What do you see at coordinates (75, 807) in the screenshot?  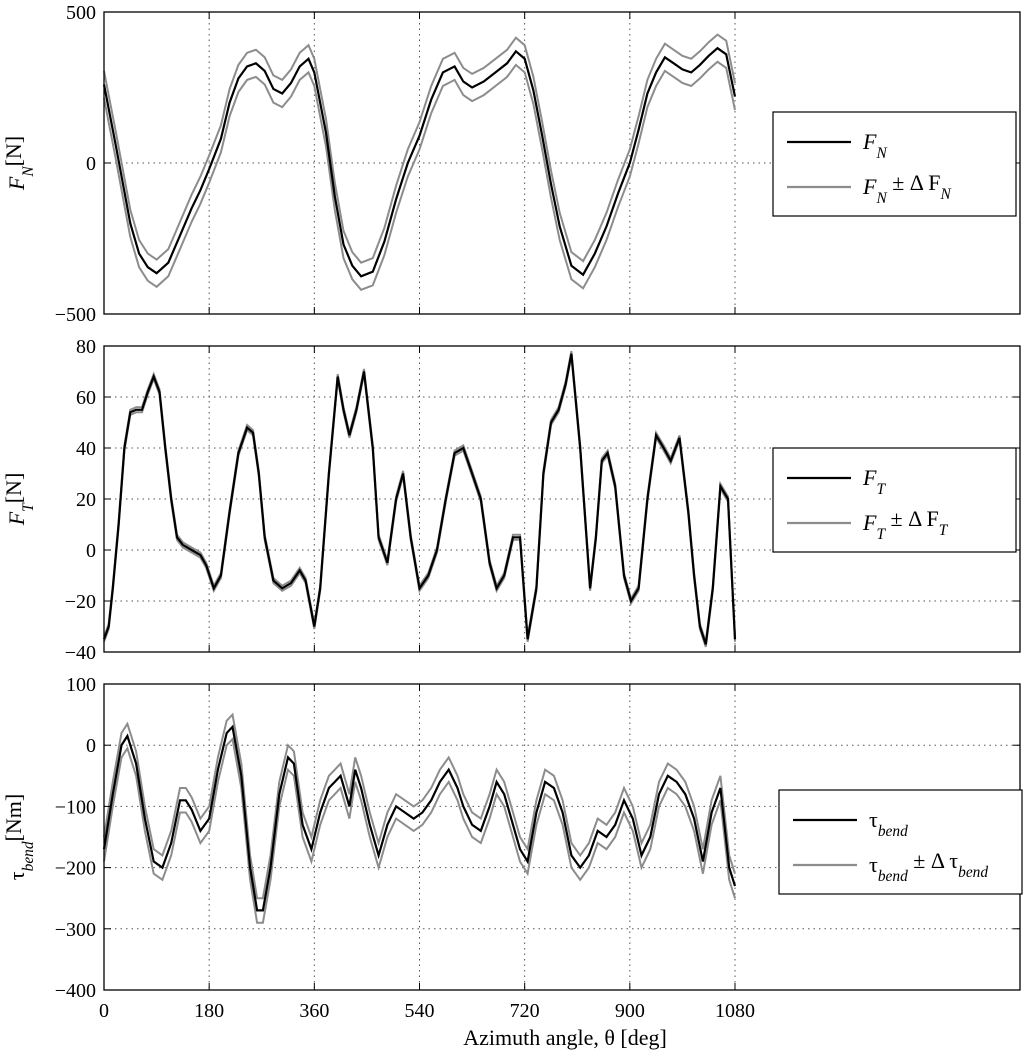 I see `ytick-label: −100` at bounding box center [75, 807].